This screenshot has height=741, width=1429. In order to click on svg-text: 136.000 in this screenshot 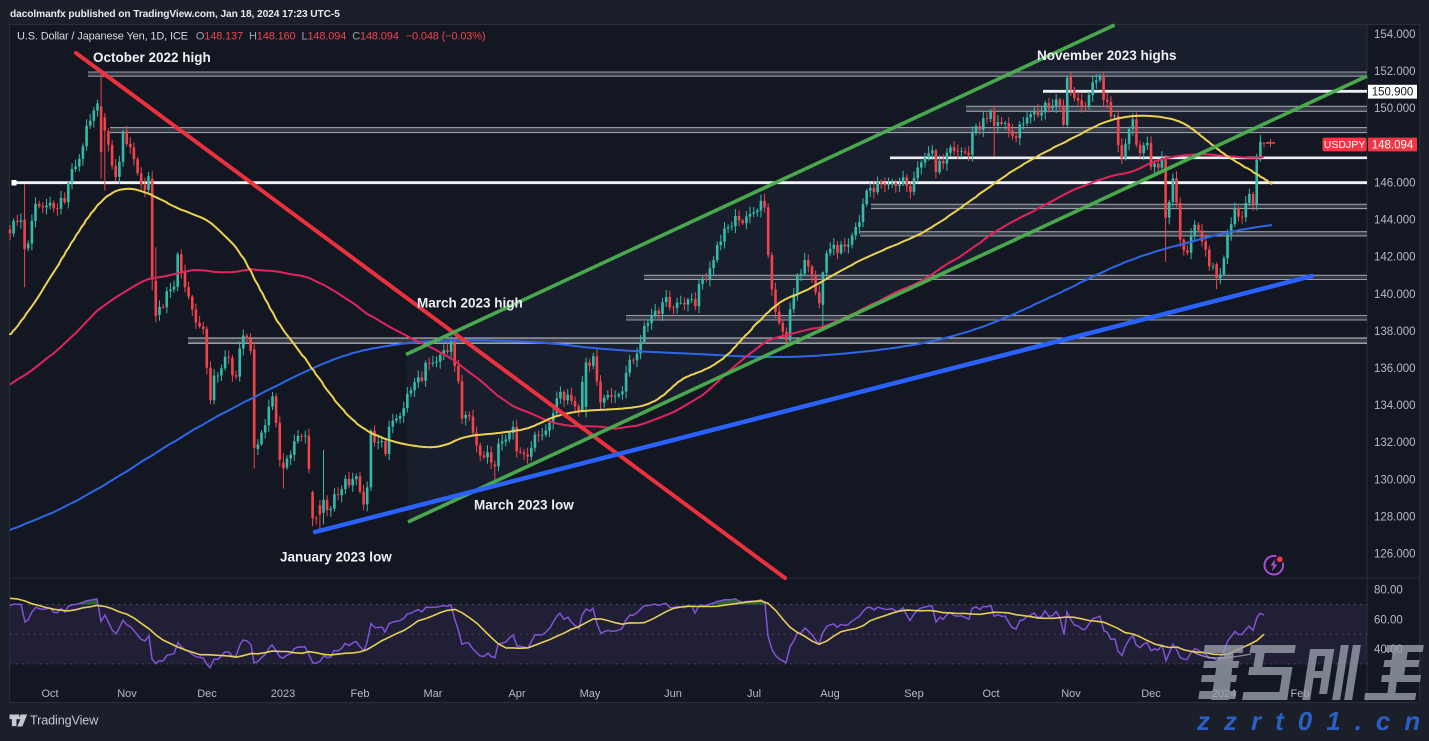, I will do `click(1395, 369)`.